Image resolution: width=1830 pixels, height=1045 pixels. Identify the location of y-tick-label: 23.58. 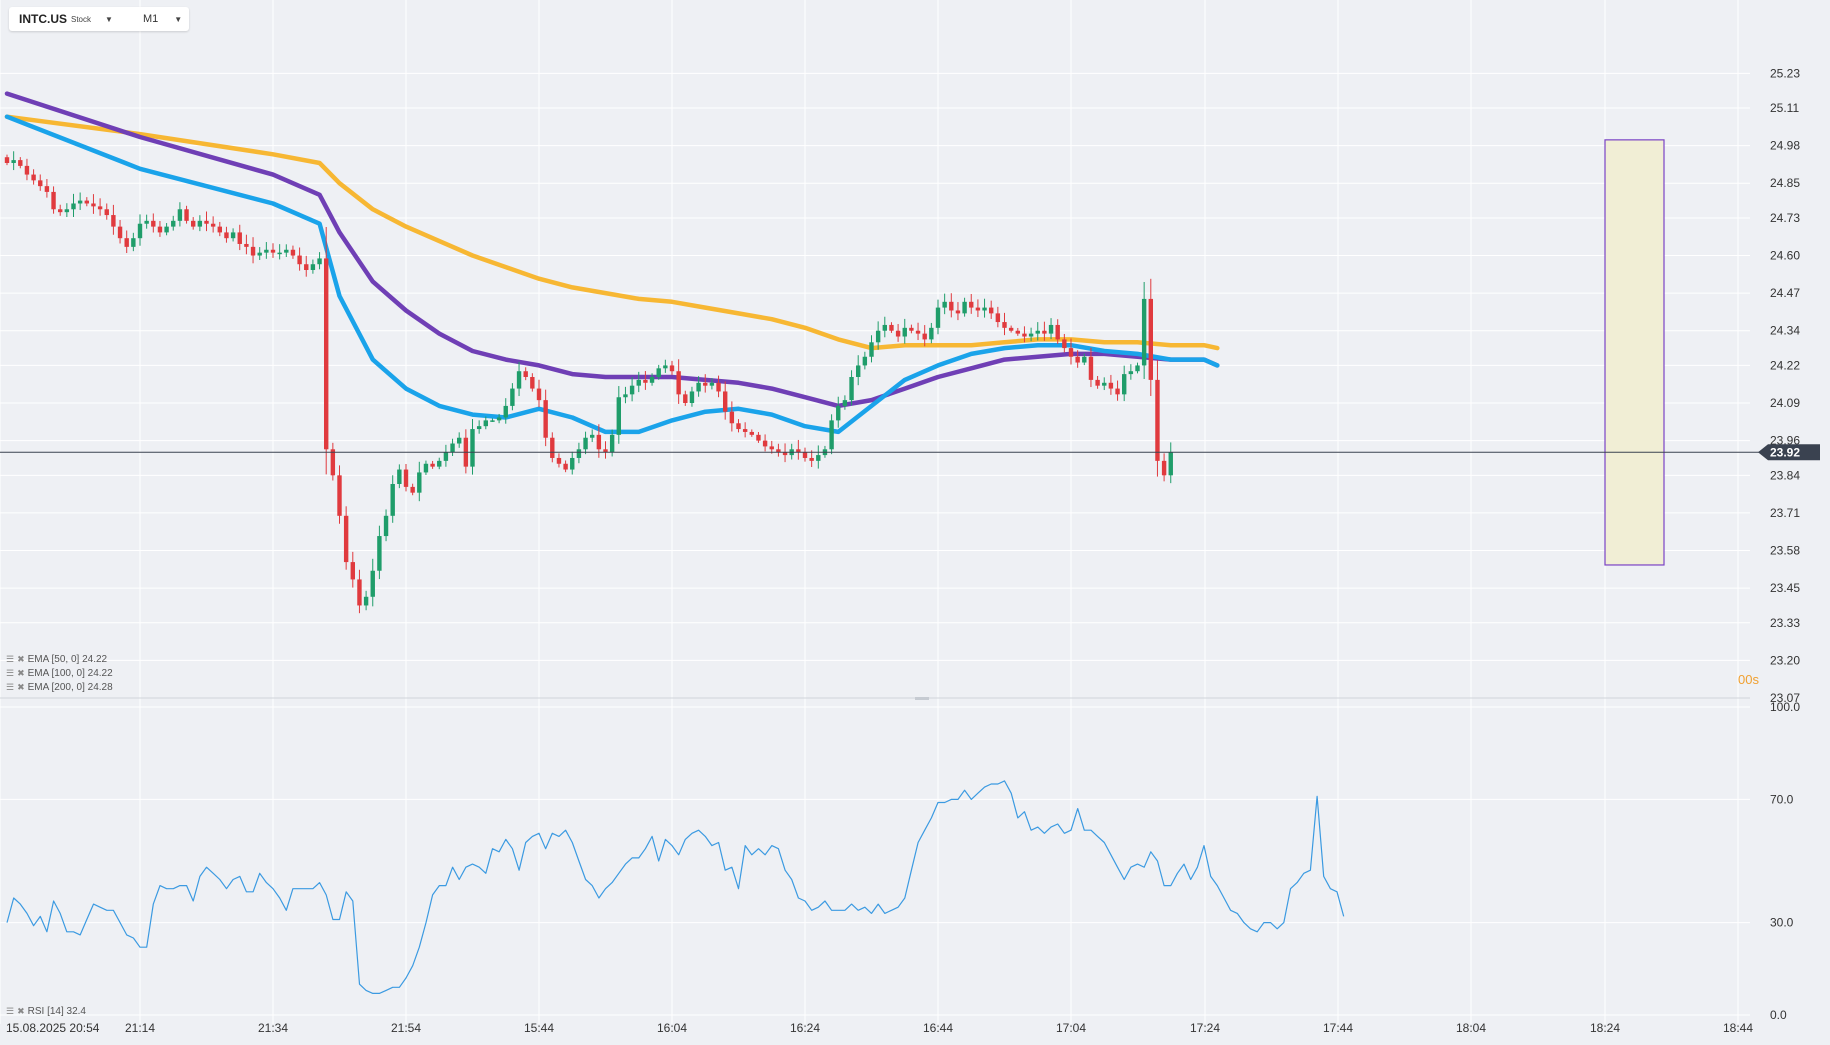
(1785, 551).